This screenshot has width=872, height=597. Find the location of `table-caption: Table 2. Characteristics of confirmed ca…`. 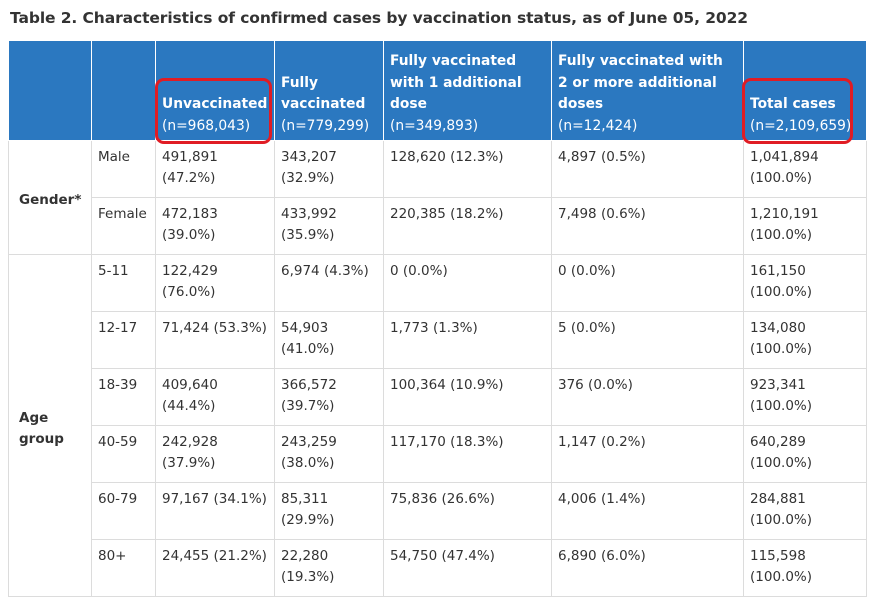

table-caption: Table 2. Characteristics of confirmed ca… is located at coordinates (379, 18).